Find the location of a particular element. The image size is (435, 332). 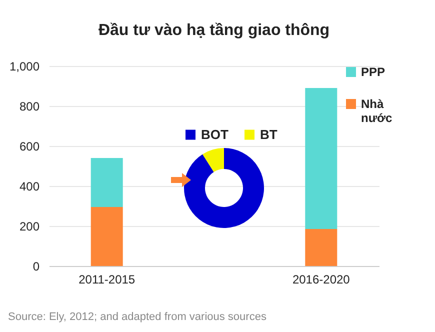

x-tick-label: 2016-2020 is located at coordinates (321, 279).